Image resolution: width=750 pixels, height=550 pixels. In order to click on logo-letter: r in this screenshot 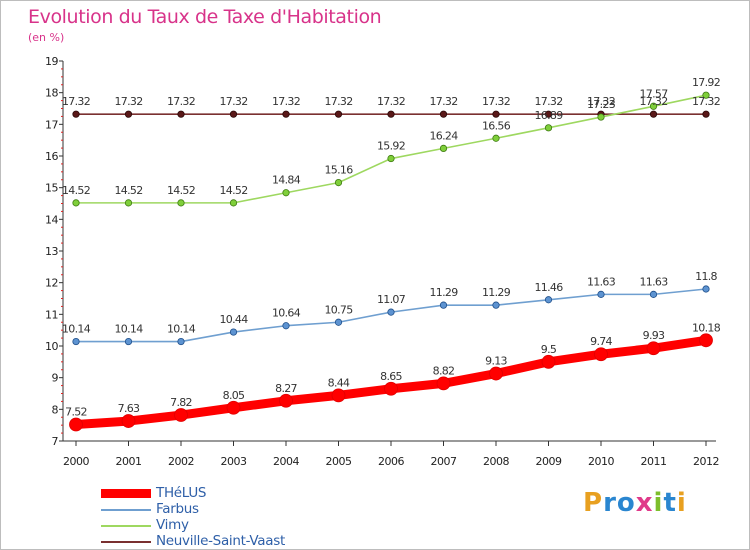, I will do `click(610, 503)`.